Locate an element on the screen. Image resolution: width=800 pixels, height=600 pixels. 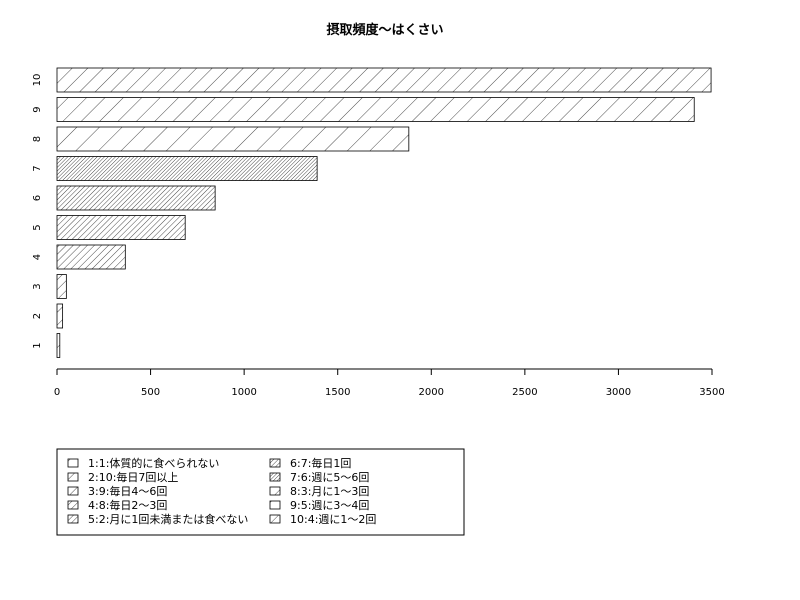
y-tick-label-10: 10 is located at coordinates (37, 80).